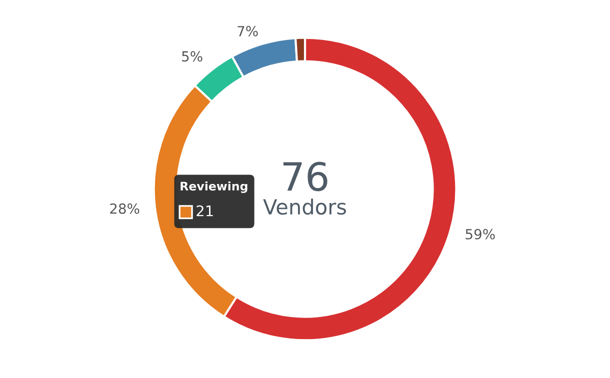 Image resolution: width=610 pixels, height=378 pixels. I want to click on text: 76, so click(305, 177).